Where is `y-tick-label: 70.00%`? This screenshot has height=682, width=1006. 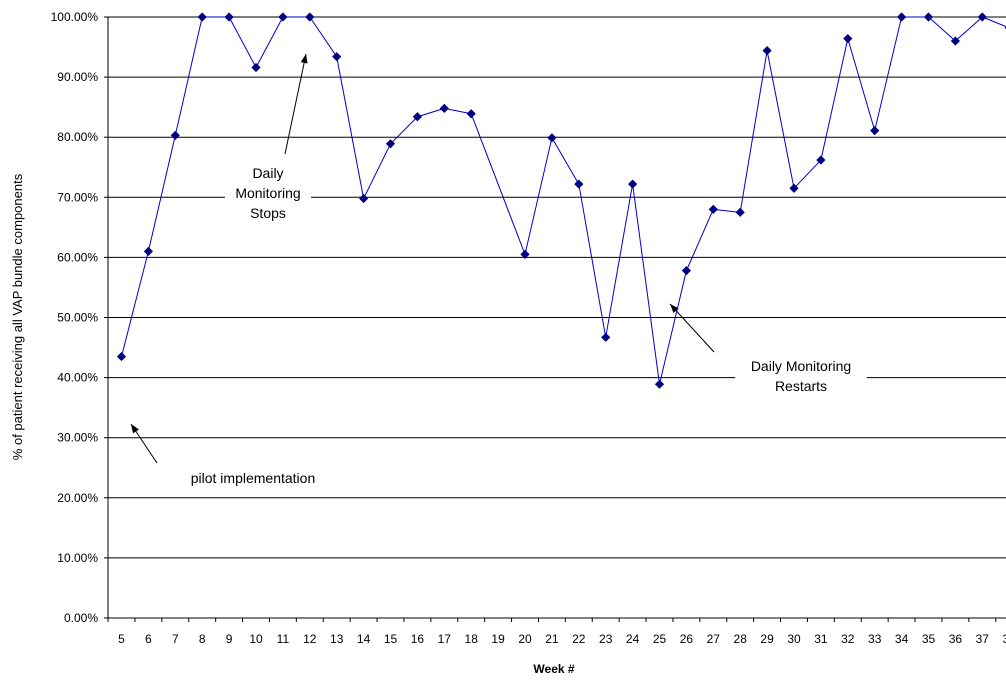 y-tick-label: 70.00% is located at coordinates (77, 197).